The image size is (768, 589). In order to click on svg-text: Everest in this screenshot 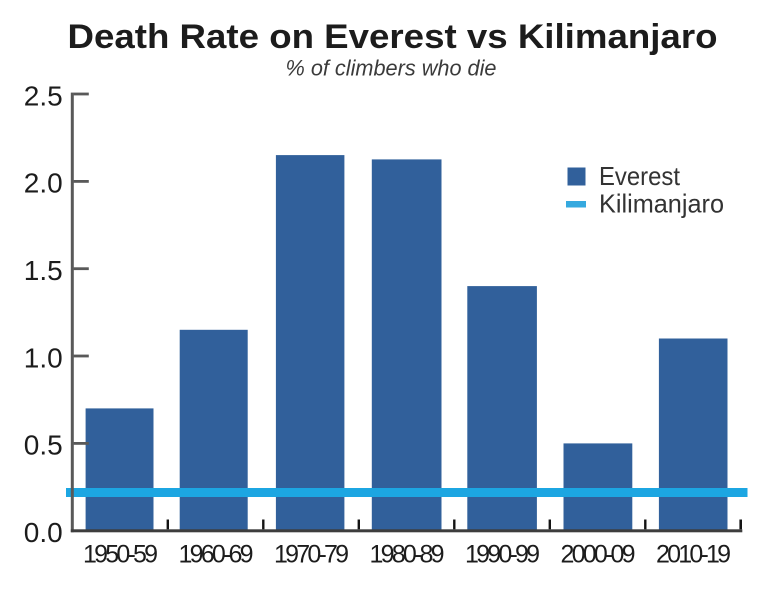, I will do `click(640, 176)`.